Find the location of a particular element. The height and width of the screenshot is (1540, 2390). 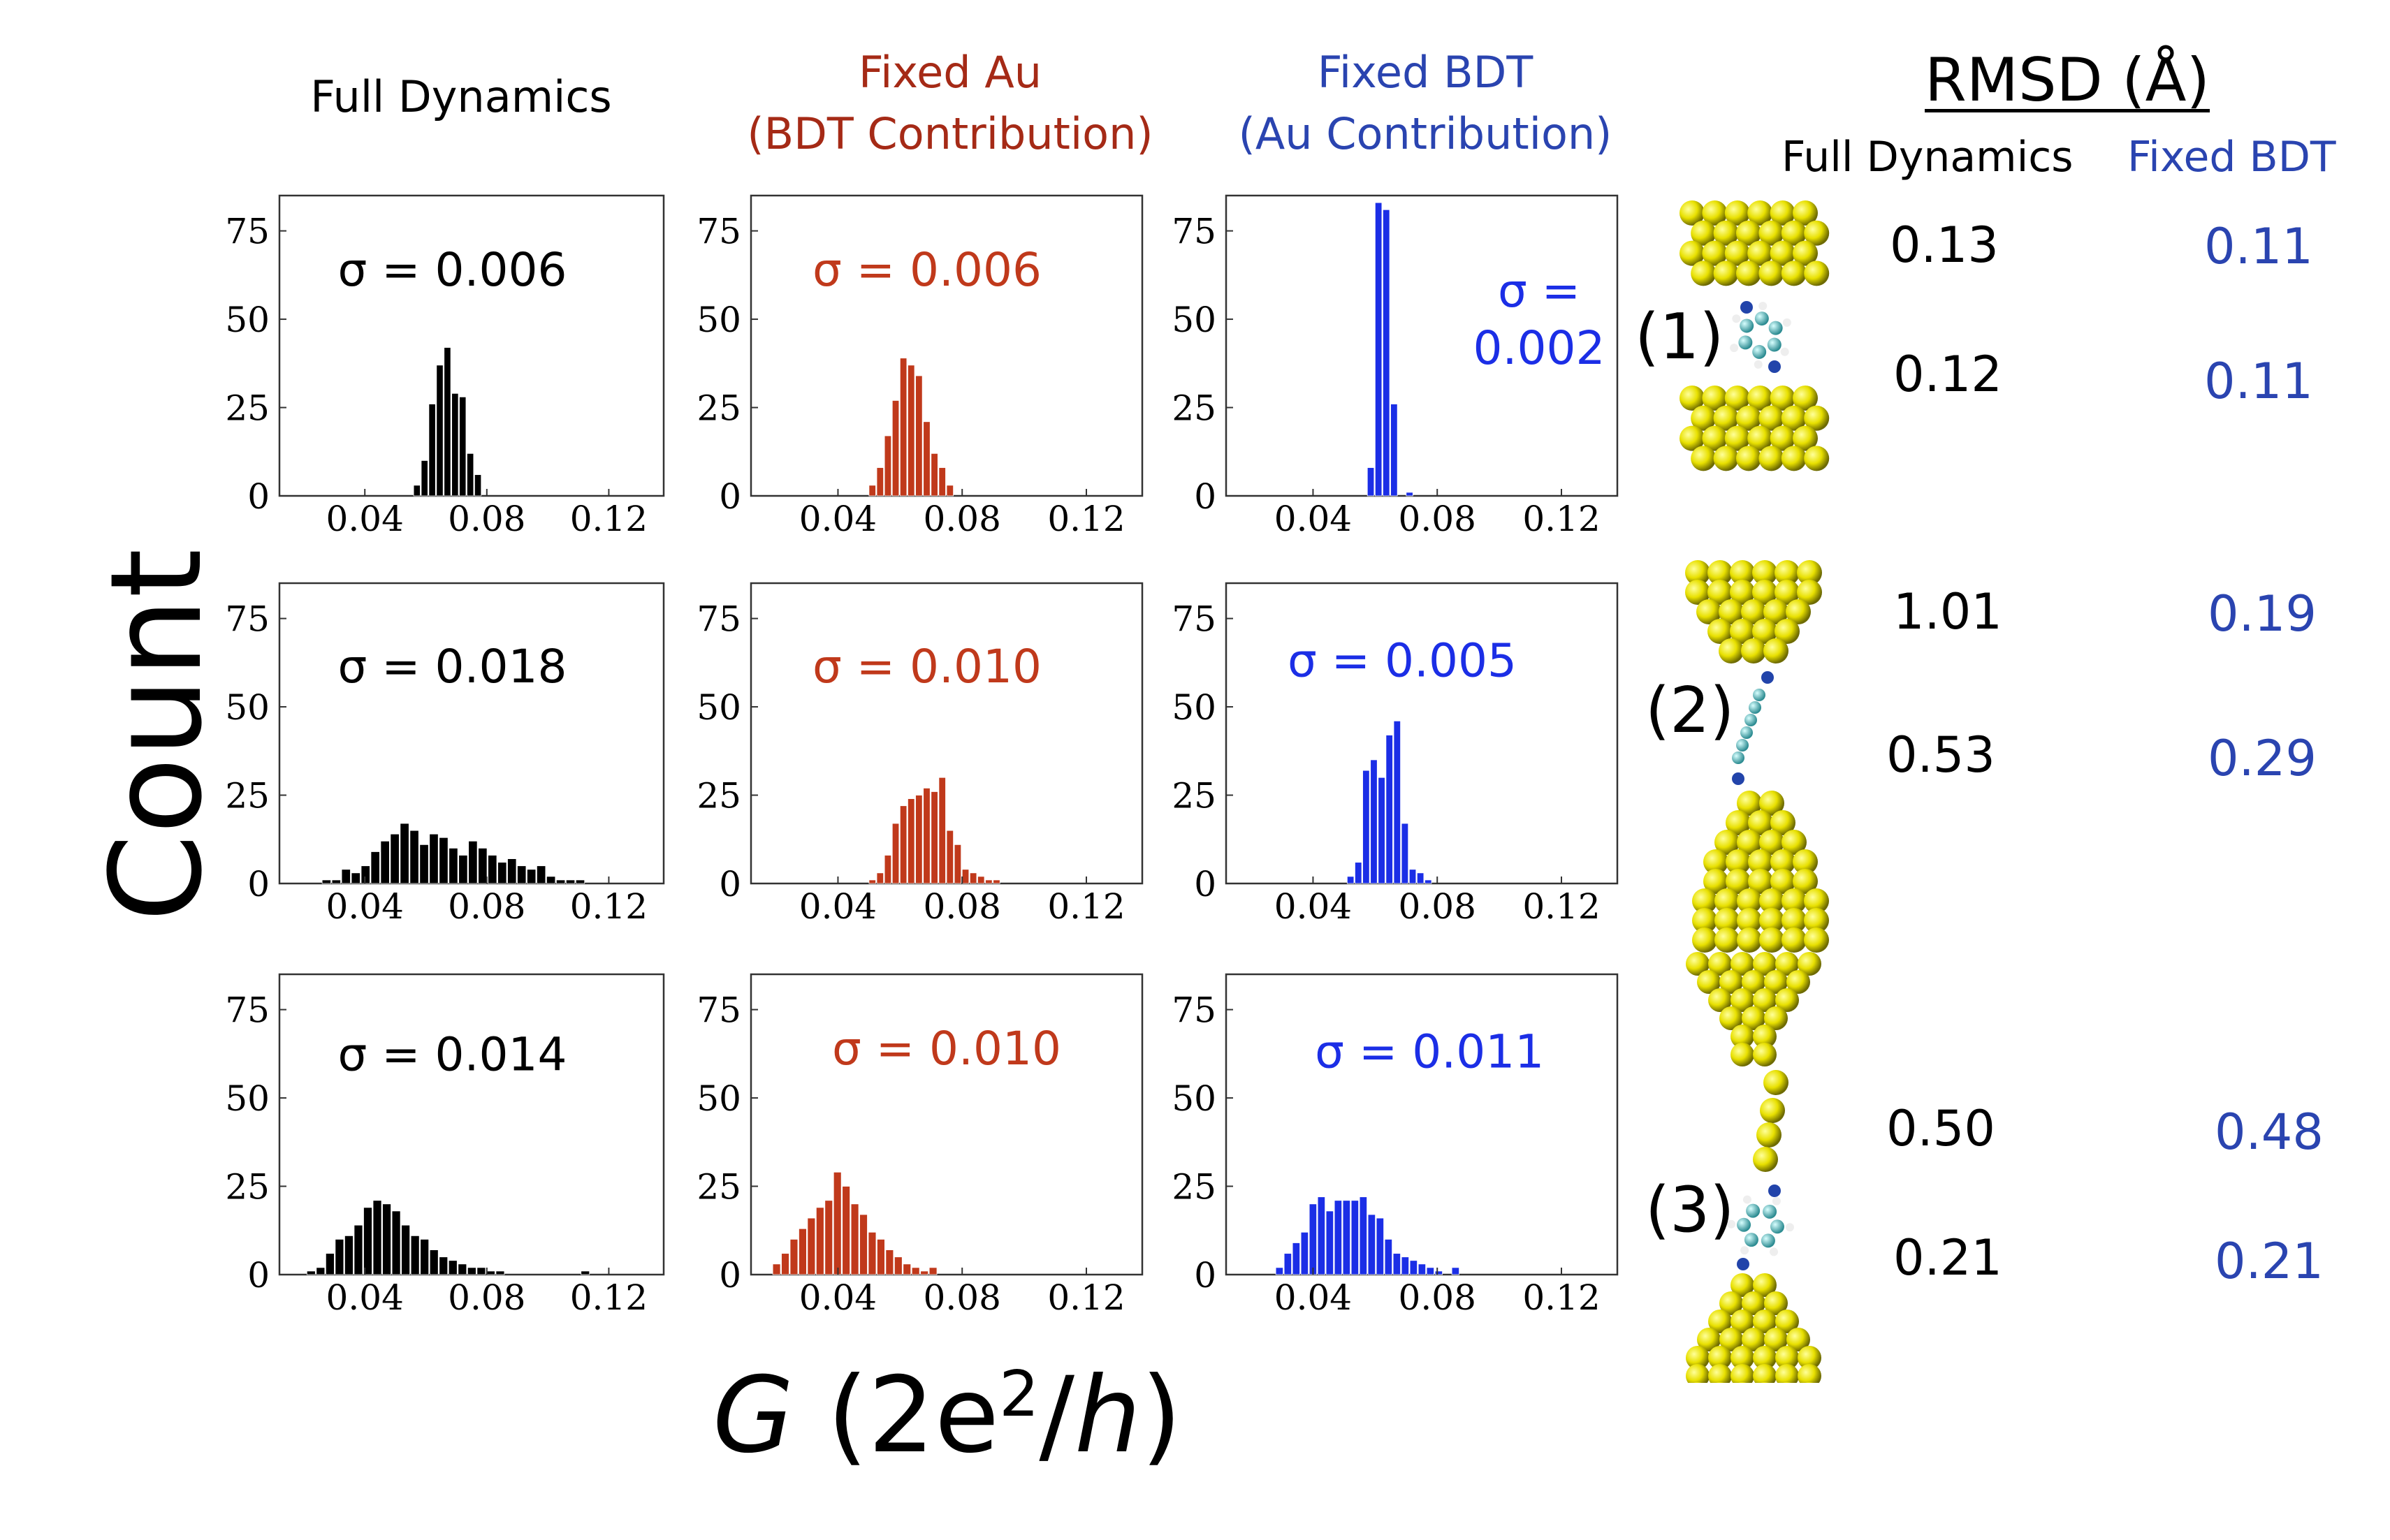

histogram-r2-bdt: 0 25 50 75 0.04 0.08 0.12 σ = 0.005 is located at coordinates (1395, 754).